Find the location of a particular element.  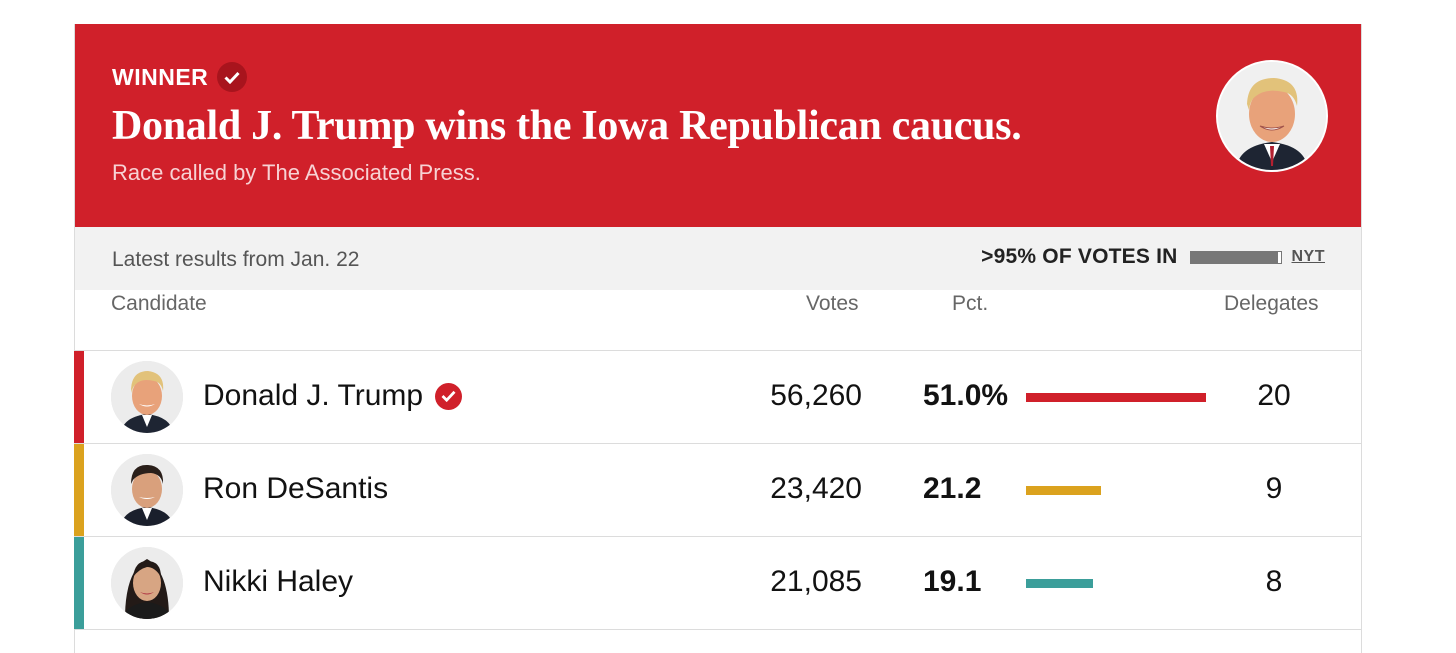

winner-label: WINNER is located at coordinates (160, 76).